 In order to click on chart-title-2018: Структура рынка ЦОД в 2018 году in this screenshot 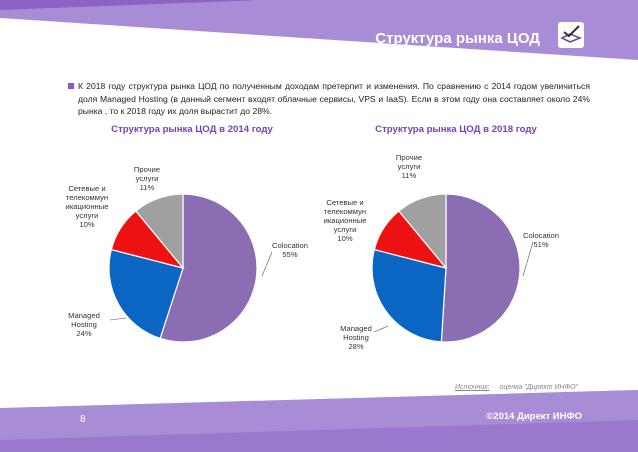, I will do `click(456, 129)`.